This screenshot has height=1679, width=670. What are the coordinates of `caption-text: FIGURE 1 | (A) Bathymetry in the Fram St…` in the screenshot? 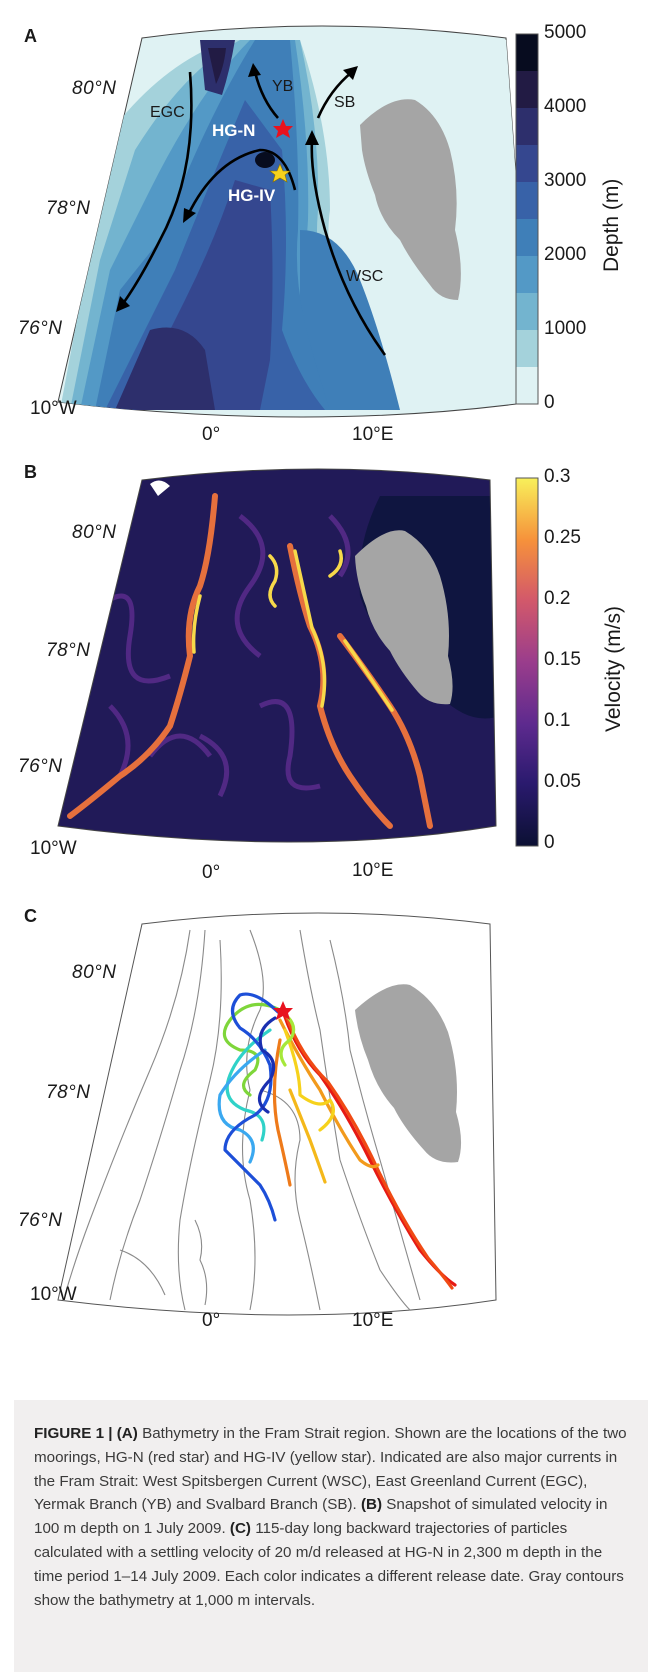 It's located at (331, 1506).